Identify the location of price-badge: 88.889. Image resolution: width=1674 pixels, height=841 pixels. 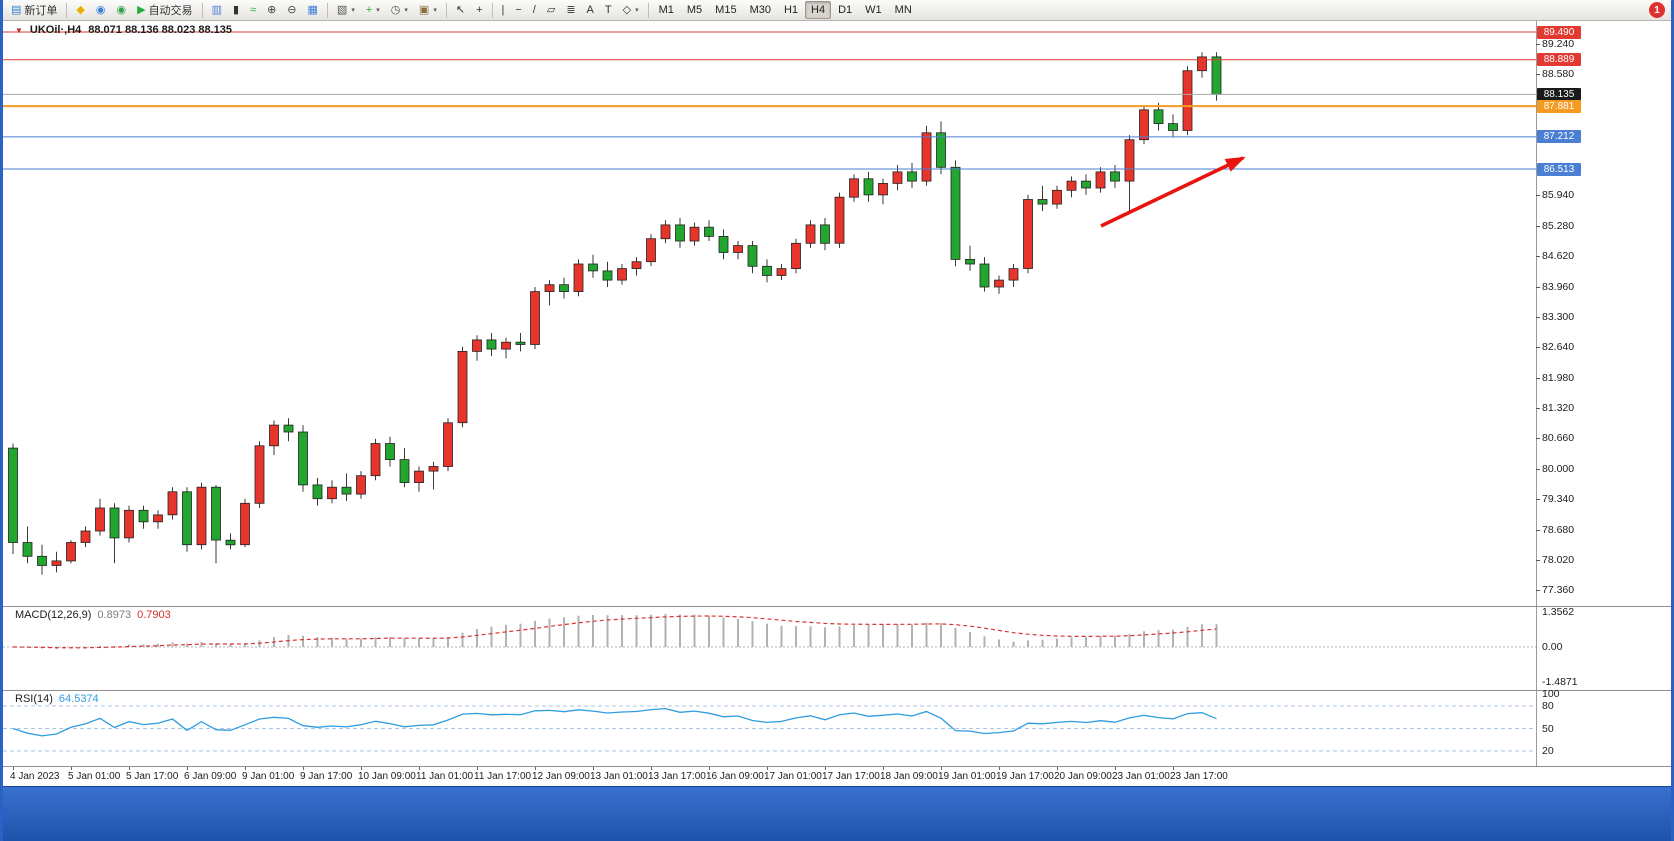
(1559, 60).